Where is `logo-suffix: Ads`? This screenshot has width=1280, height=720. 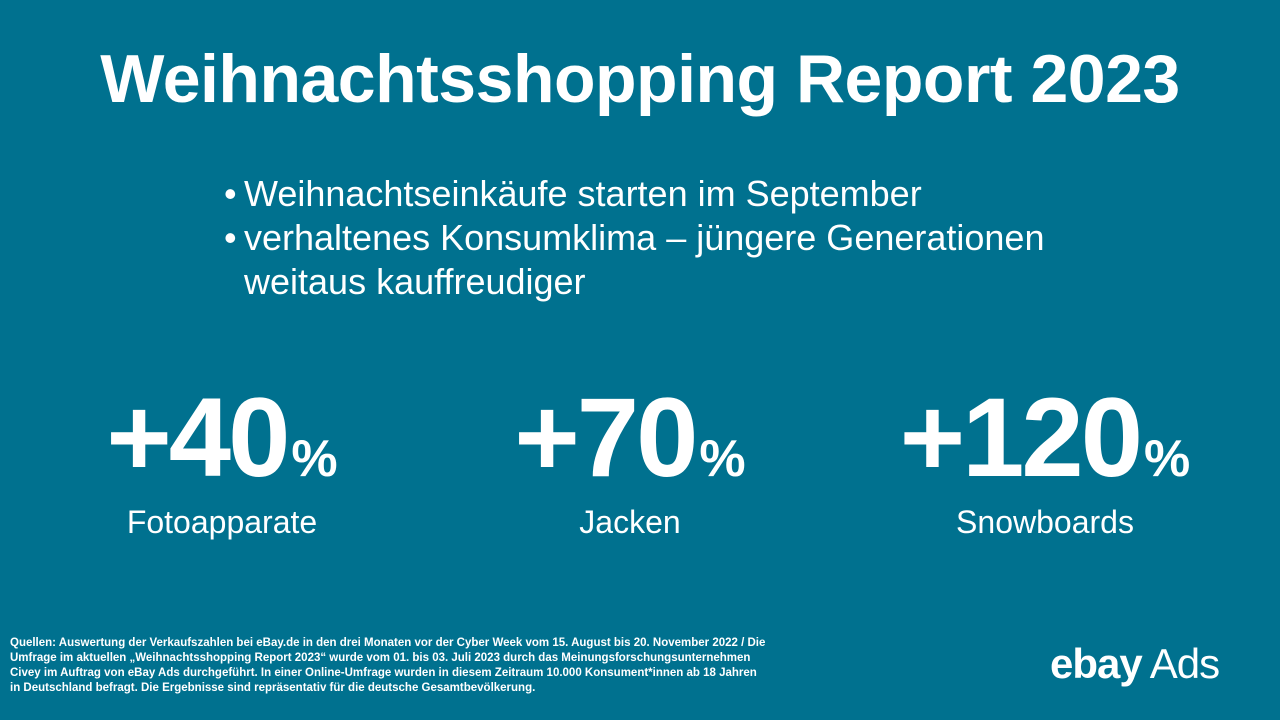 logo-suffix: Ads is located at coordinates (1184, 663).